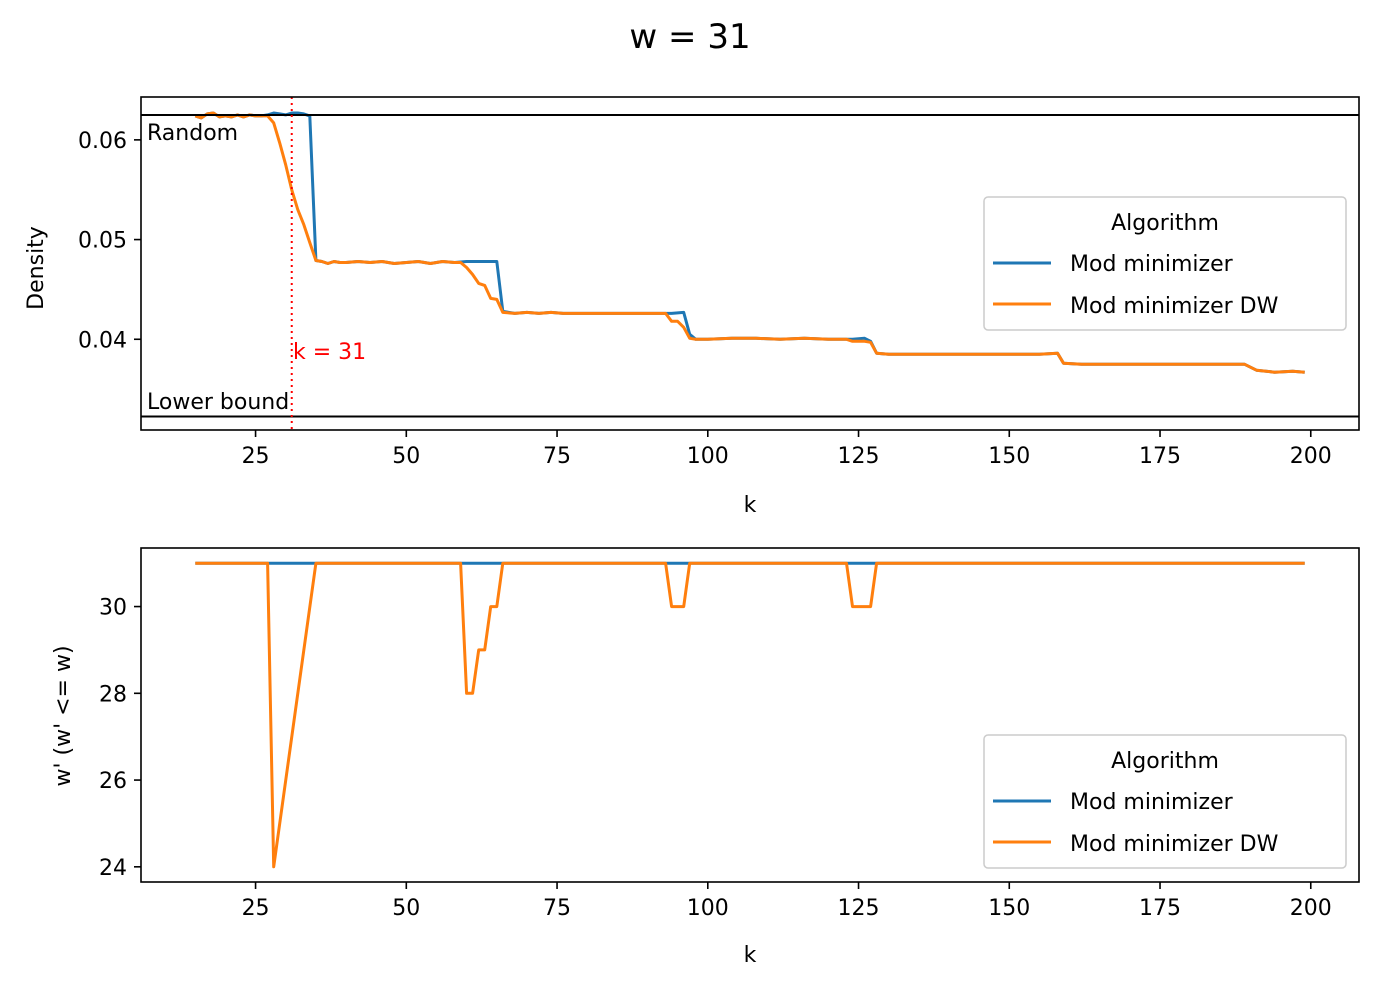 The image size is (1379, 993). Describe the element at coordinates (750, 955) in the screenshot. I see `window-xlabel: k` at that location.